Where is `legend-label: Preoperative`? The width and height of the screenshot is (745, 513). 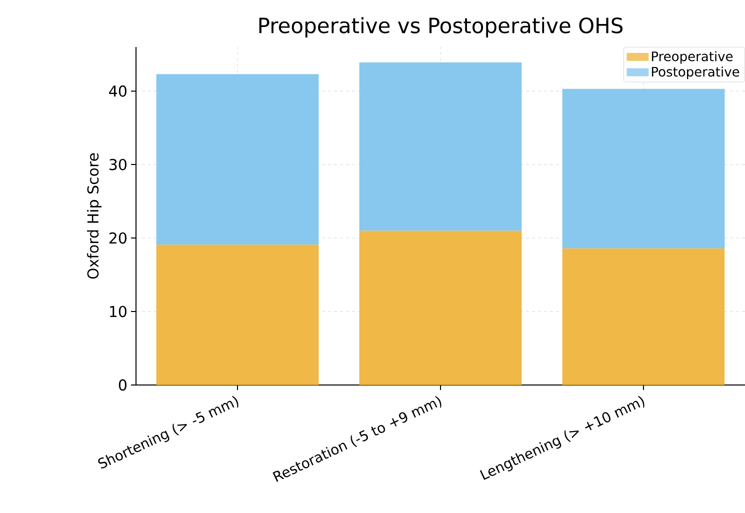
legend-label: Preoperative is located at coordinates (692, 57).